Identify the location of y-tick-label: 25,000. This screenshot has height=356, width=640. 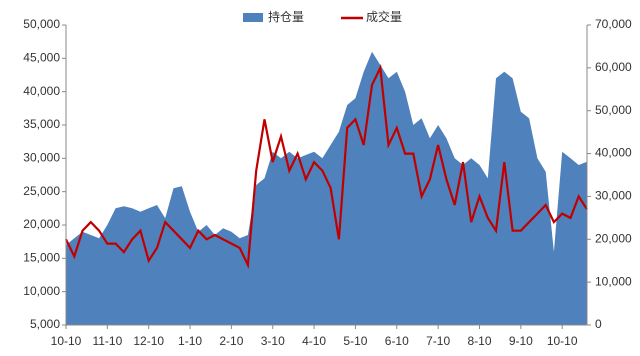
(41, 191).